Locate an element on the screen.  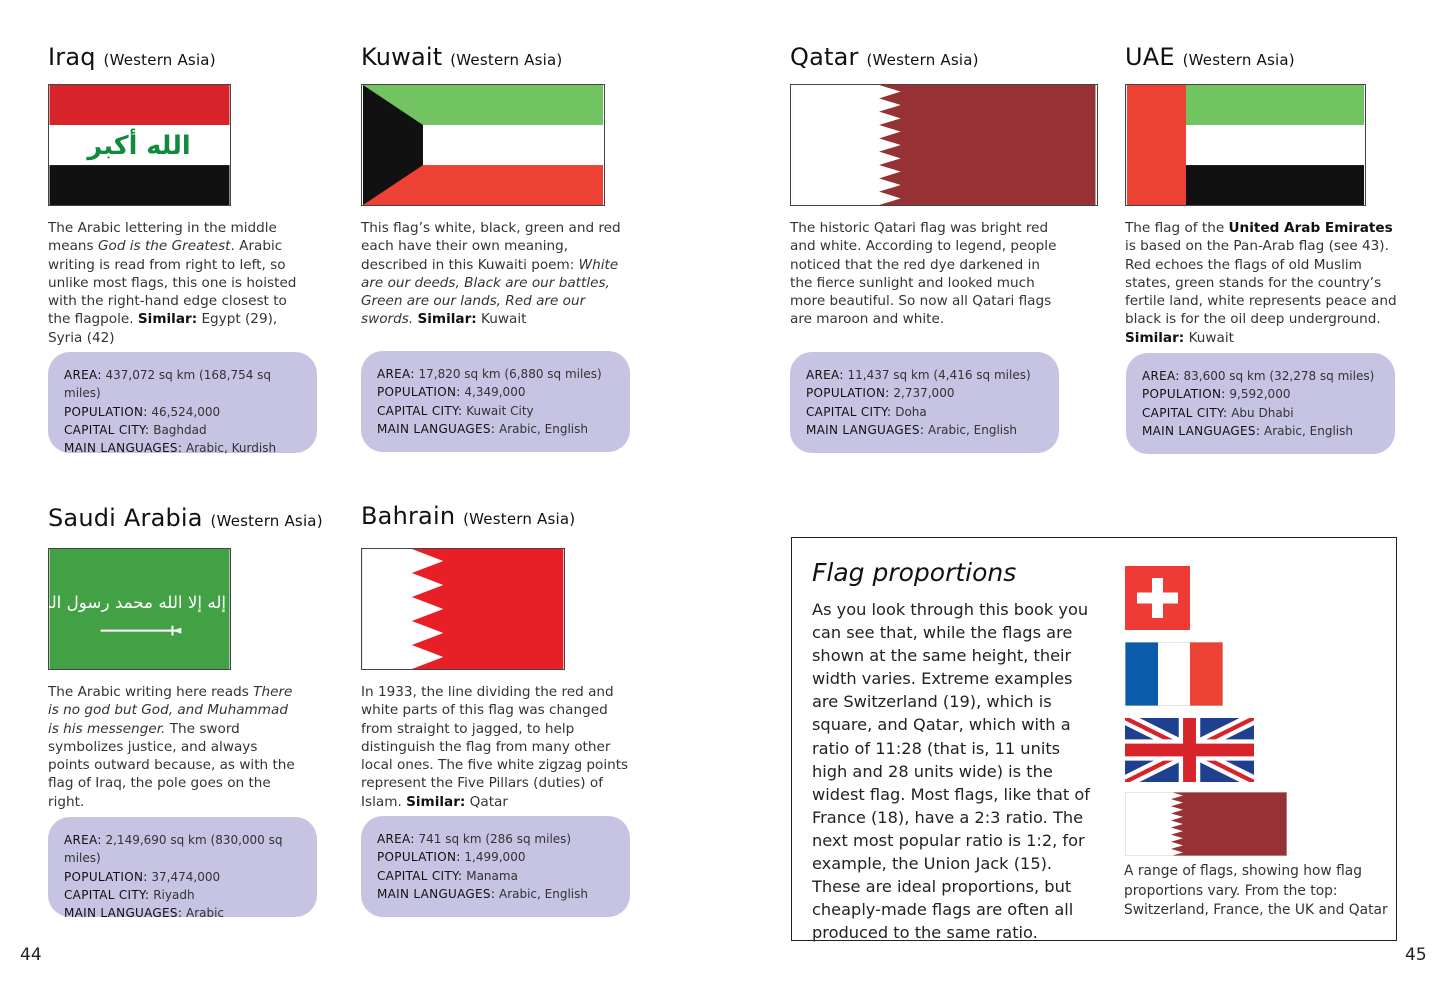
fact-row: AREA: 17,820 sq km (6,880 sq miles) is located at coordinates (495, 374).